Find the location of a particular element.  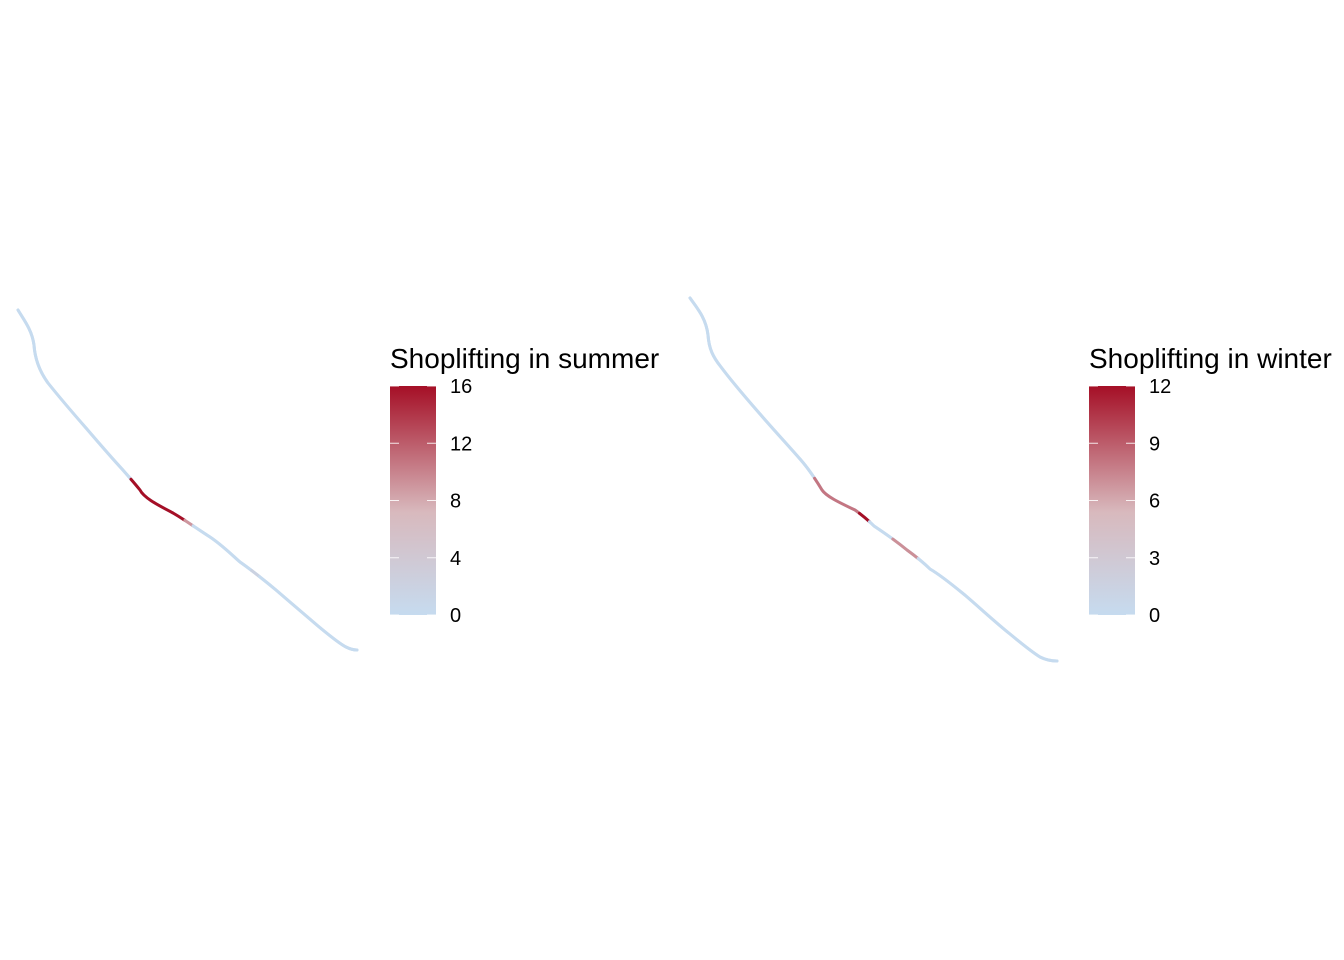

legend-title: Shoplifting in winter is located at coordinates (1210, 358).